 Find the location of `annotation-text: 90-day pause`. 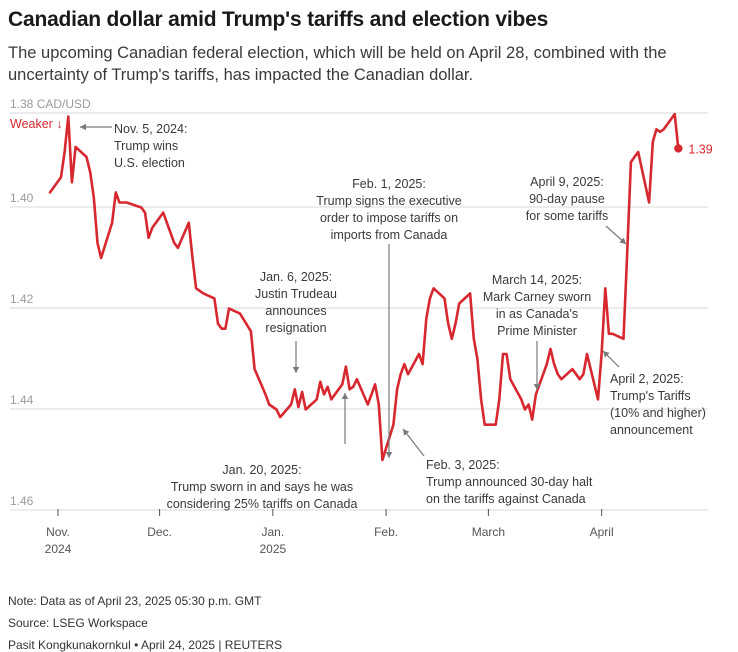

annotation-text: 90-day pause is located at coordinates (567, 199).